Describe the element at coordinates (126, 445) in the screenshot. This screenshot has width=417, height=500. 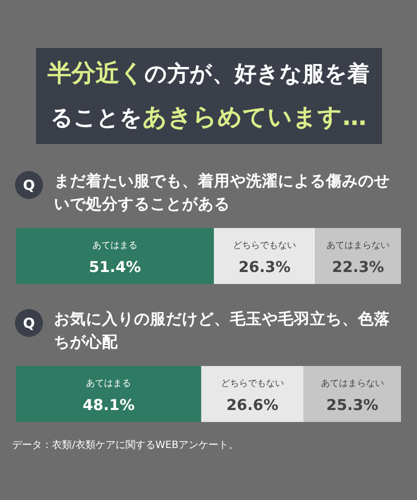
I see `text: データ：衣類/衣類ケアに関するWEBアンケート。` at that location.